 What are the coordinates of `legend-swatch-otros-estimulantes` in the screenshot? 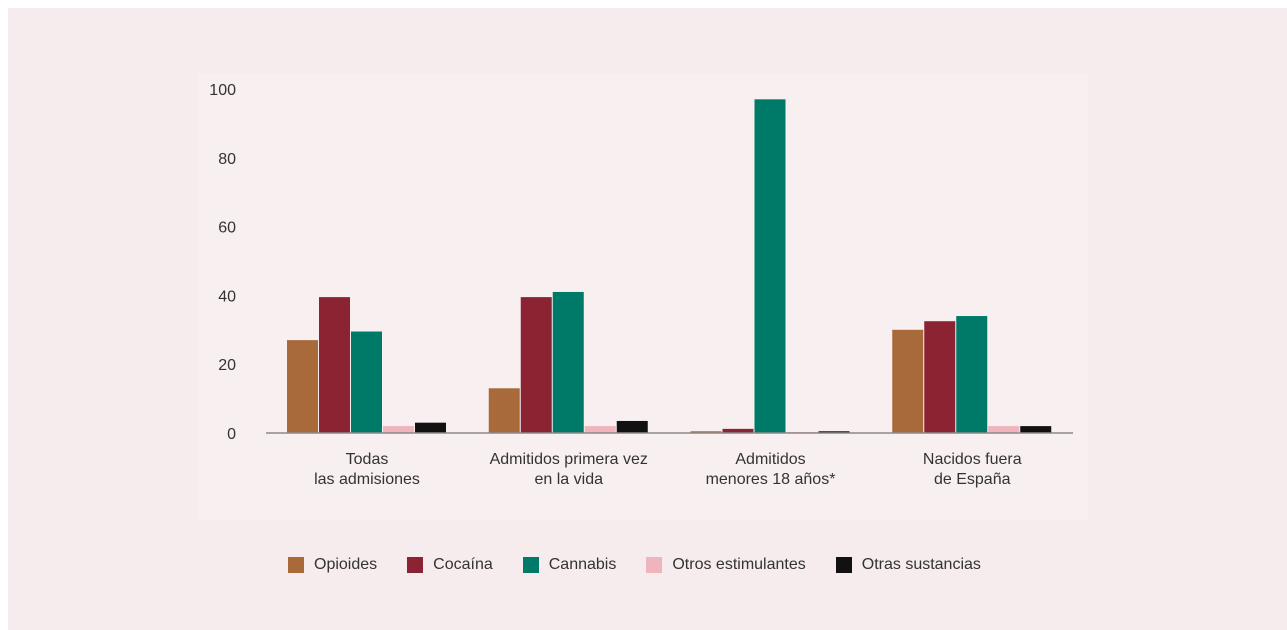 It's located at (654, 565).